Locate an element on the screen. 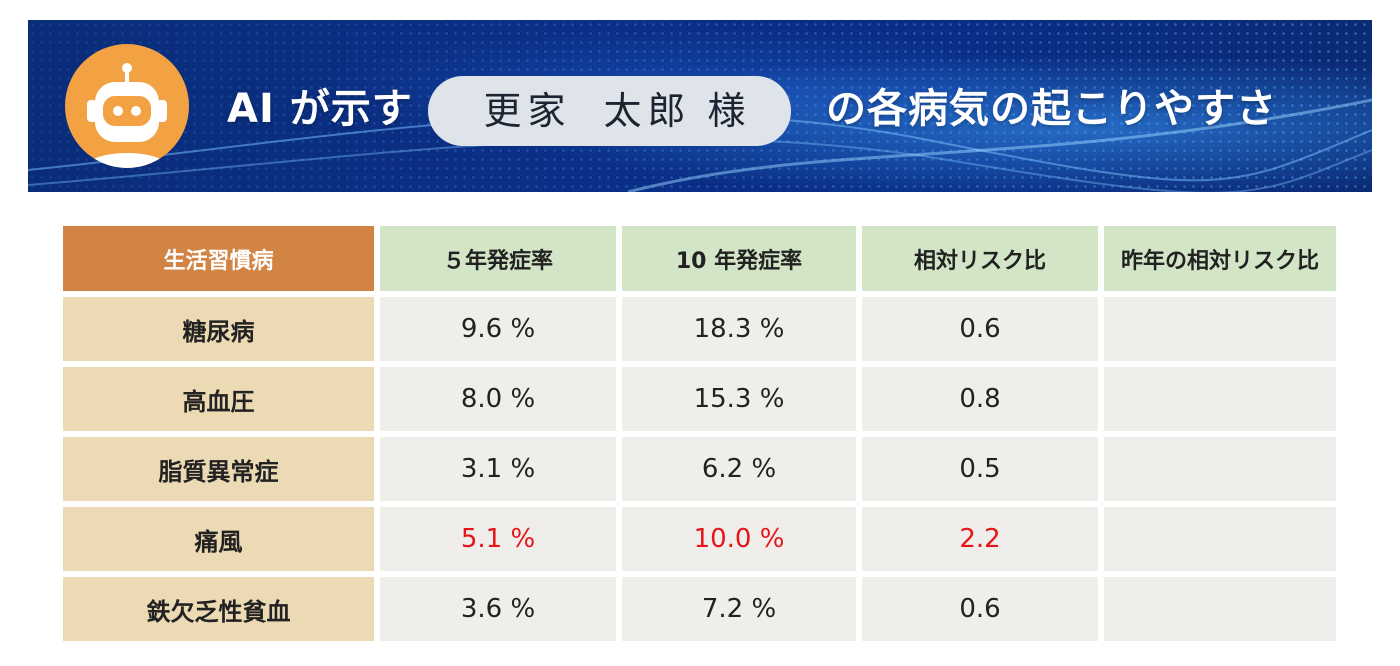 The height and width of the screenshot is (666, 1400). table-row: 鉄欠乏性貧血 3.6 % 7.2 % 0.6 is located at coordinates (699, 609).